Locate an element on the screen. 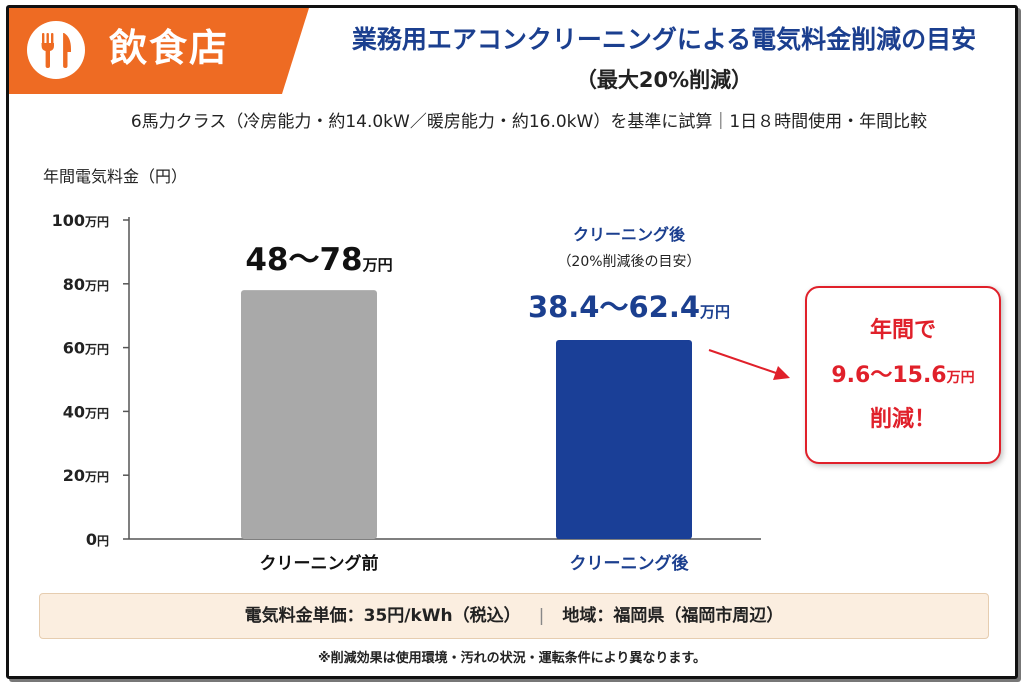 The image size is (1024, 683). electricity-price: 電気料金単価：35円/kWh（税込） is located at coordinates (382, 616).